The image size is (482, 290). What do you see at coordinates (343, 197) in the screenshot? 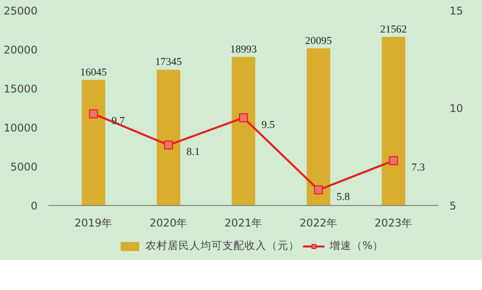
I see `data-label: 5.8` at bounding box center [343, 197].